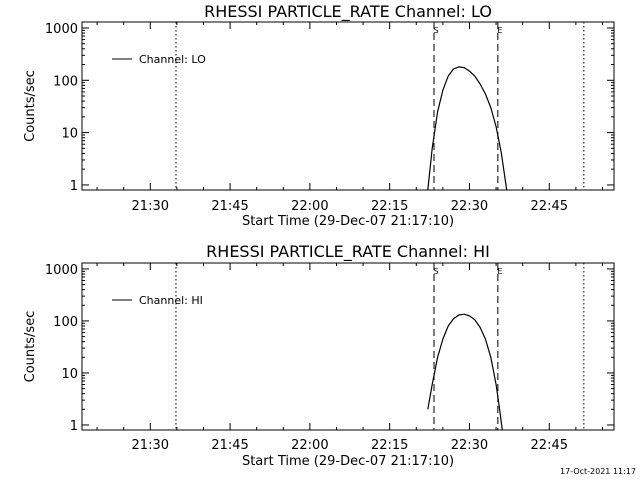 The height and width of the screenshot is (480, 640). What do you see at coordinates (172, 59) in the screenshot?
I see `legend-entry: Channel: LO` at bounding box center [172, 59].